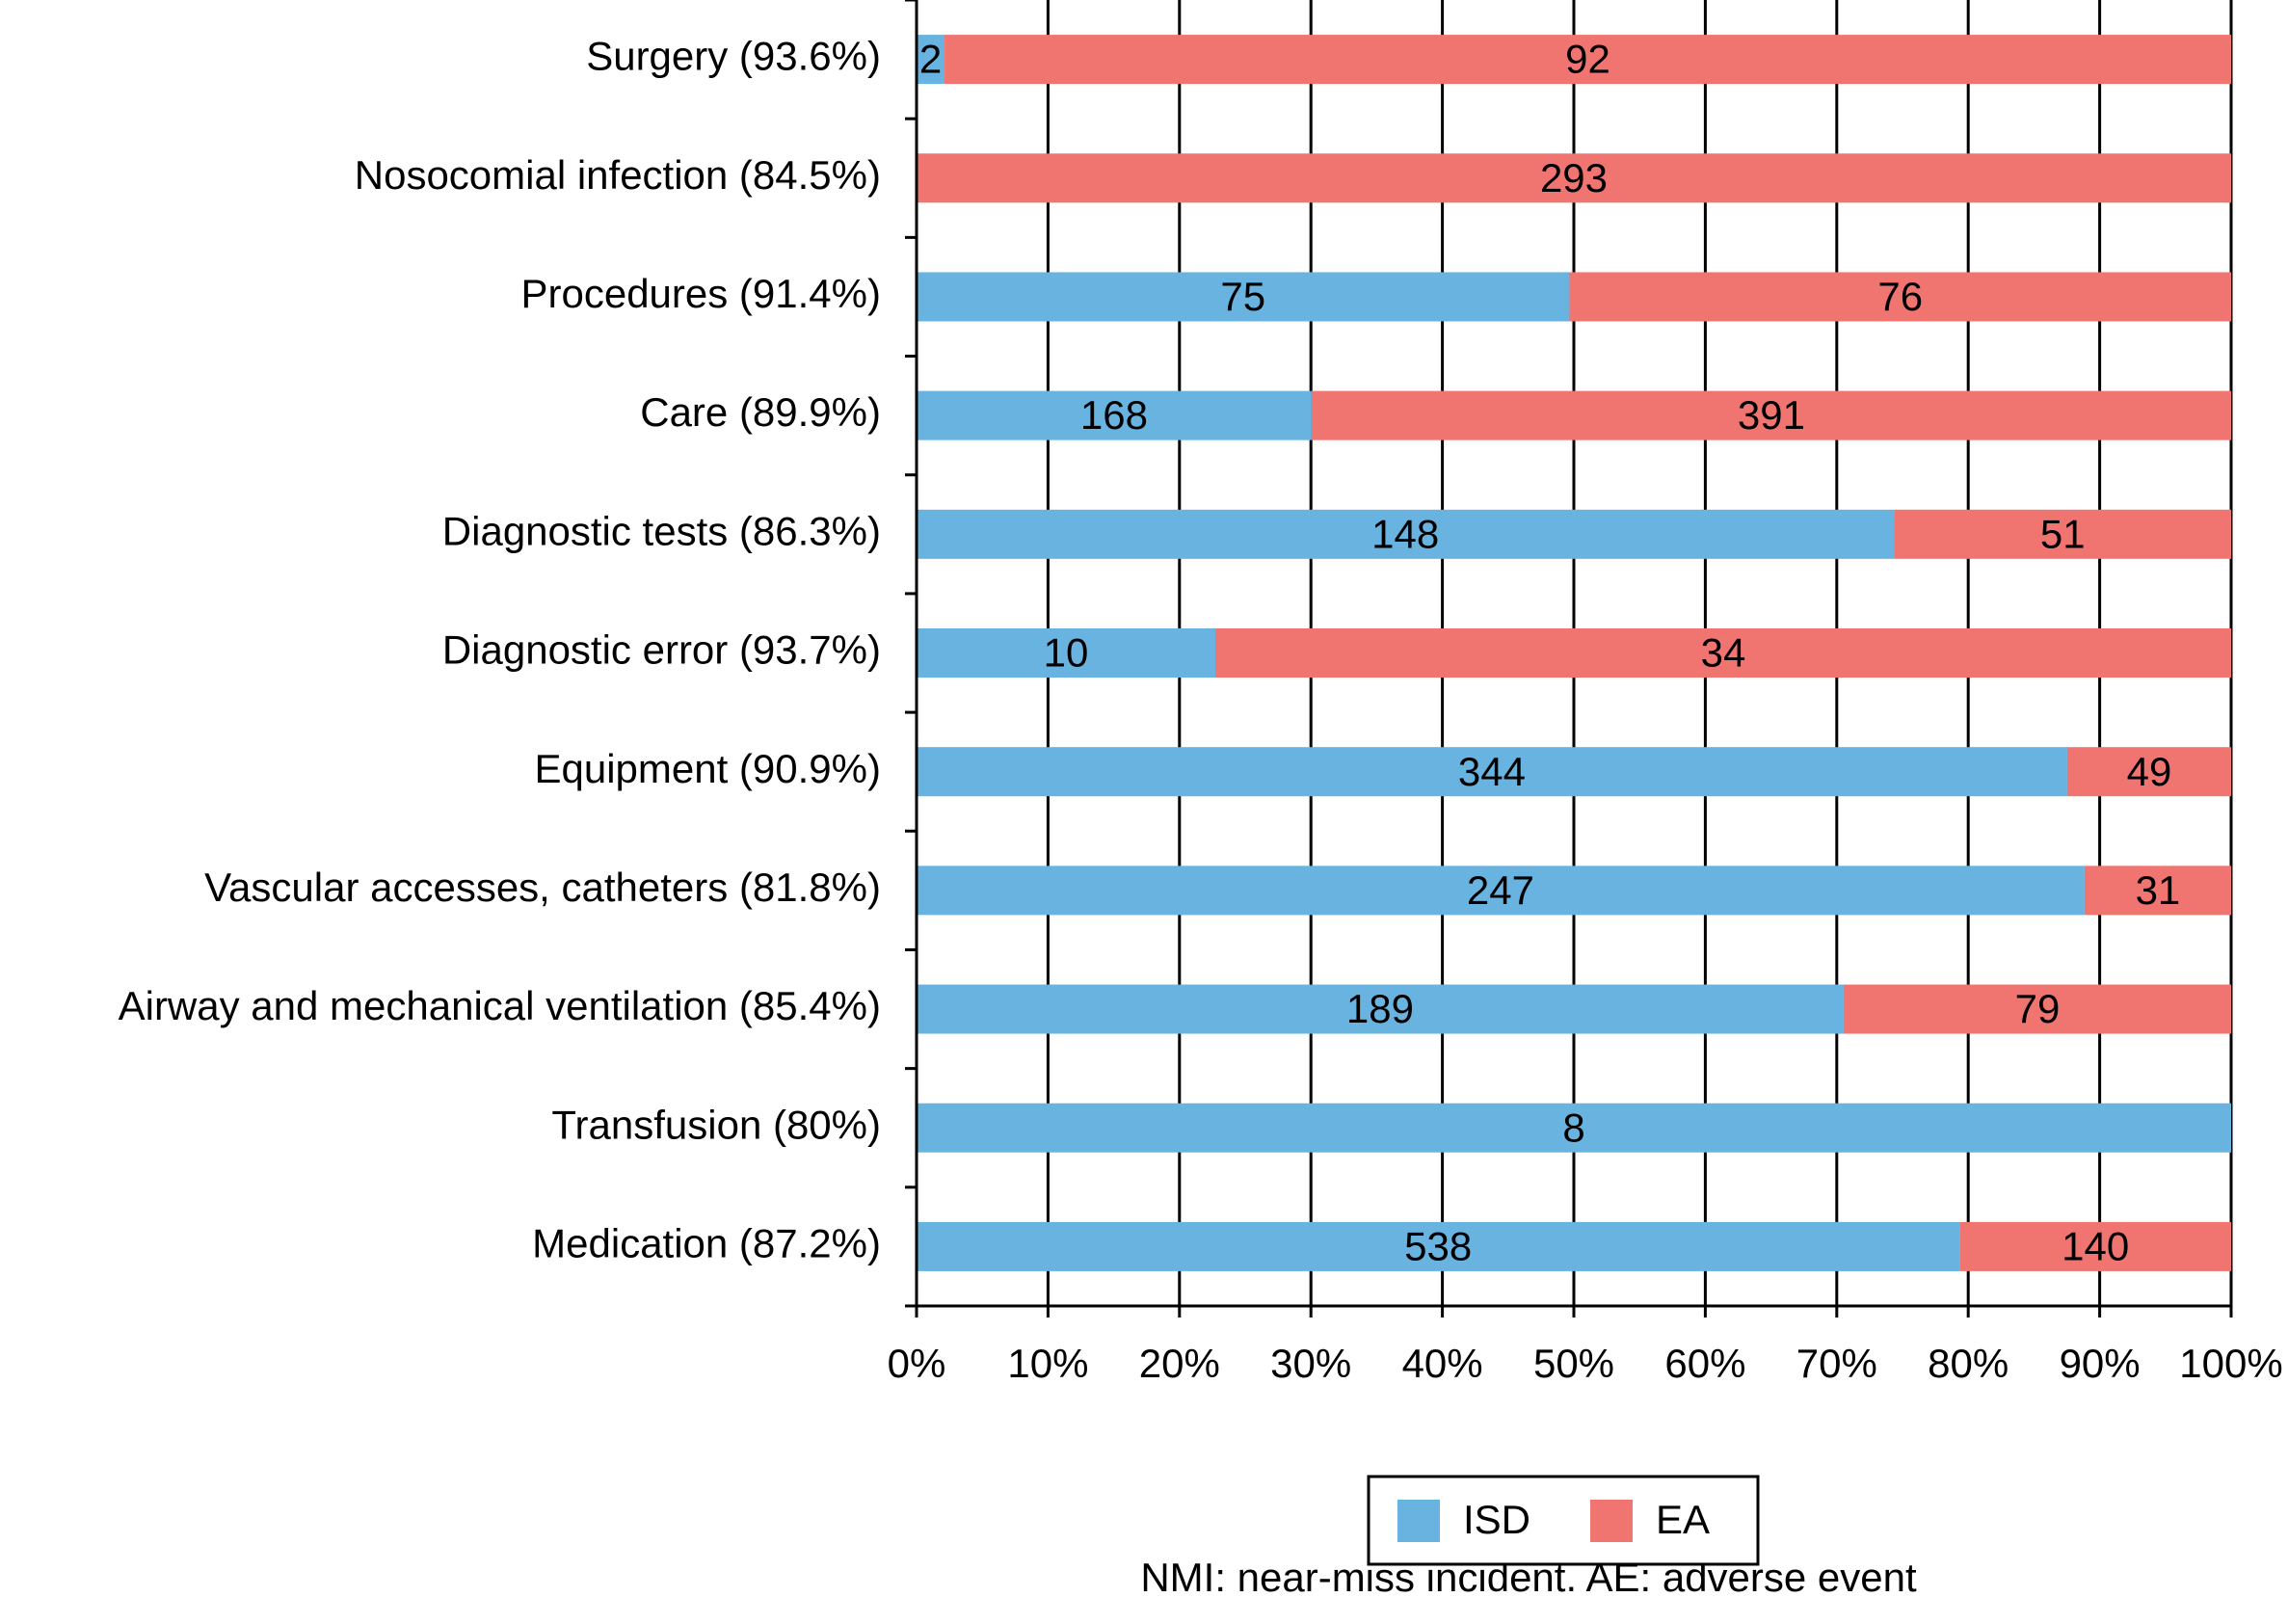 Image resolution: width=2288 pixels, height=1624 pixels. I want to click on x-tick-label: 90%, so click(2100, 1363).